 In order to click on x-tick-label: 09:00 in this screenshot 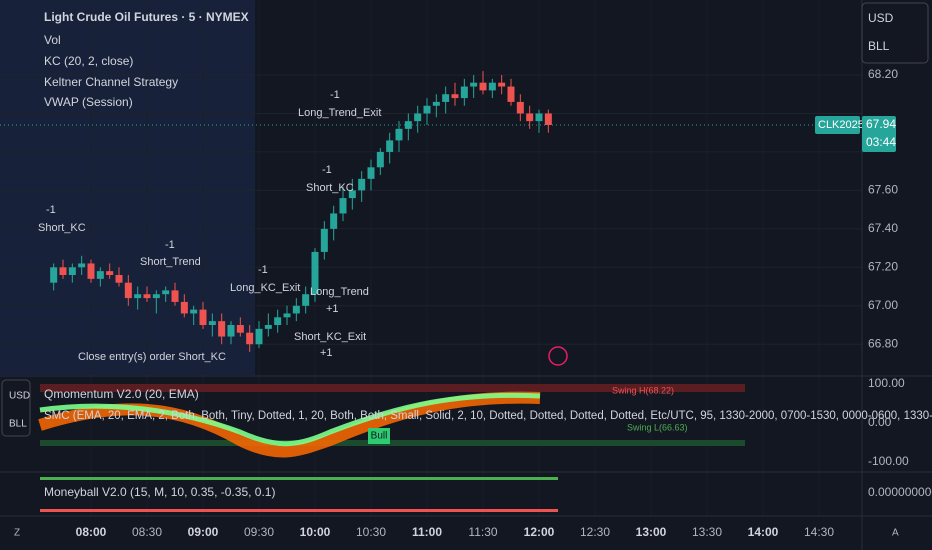, I will do `click(203, 532)`.